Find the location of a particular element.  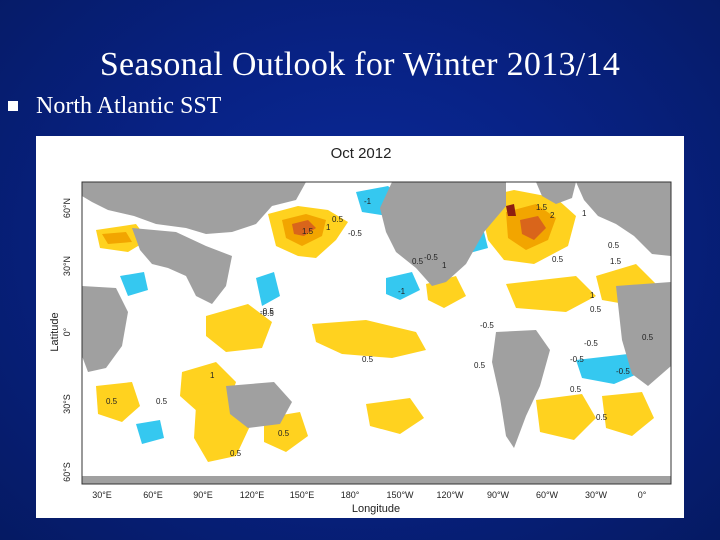

x-tick-label: 30°E is located at coordinates (102, 495).